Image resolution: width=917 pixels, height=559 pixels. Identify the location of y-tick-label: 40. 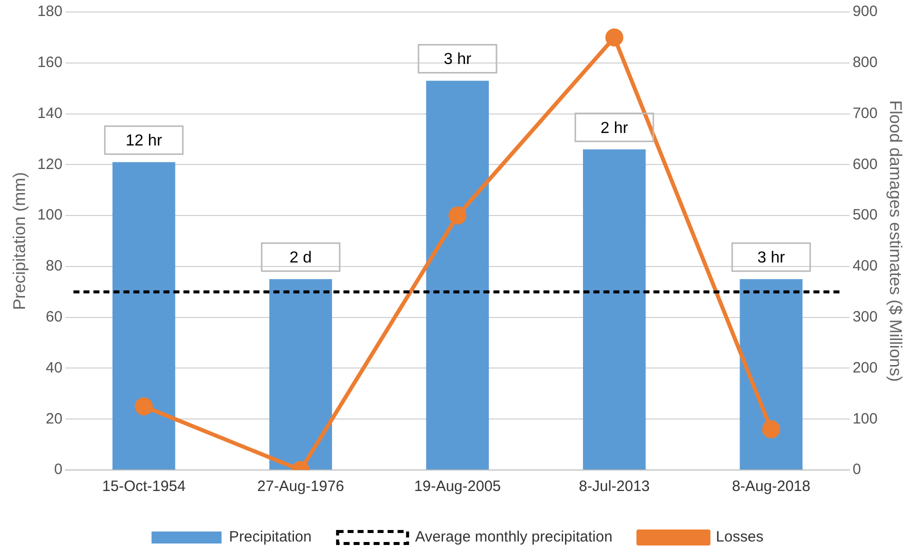
(54, 367).